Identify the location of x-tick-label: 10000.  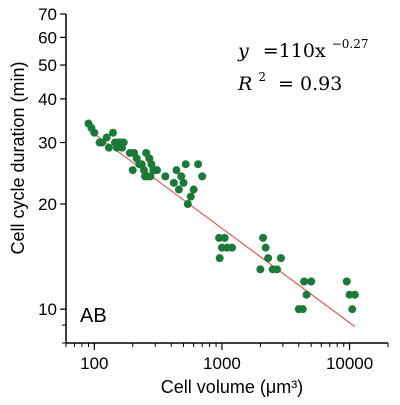
(349, 363).